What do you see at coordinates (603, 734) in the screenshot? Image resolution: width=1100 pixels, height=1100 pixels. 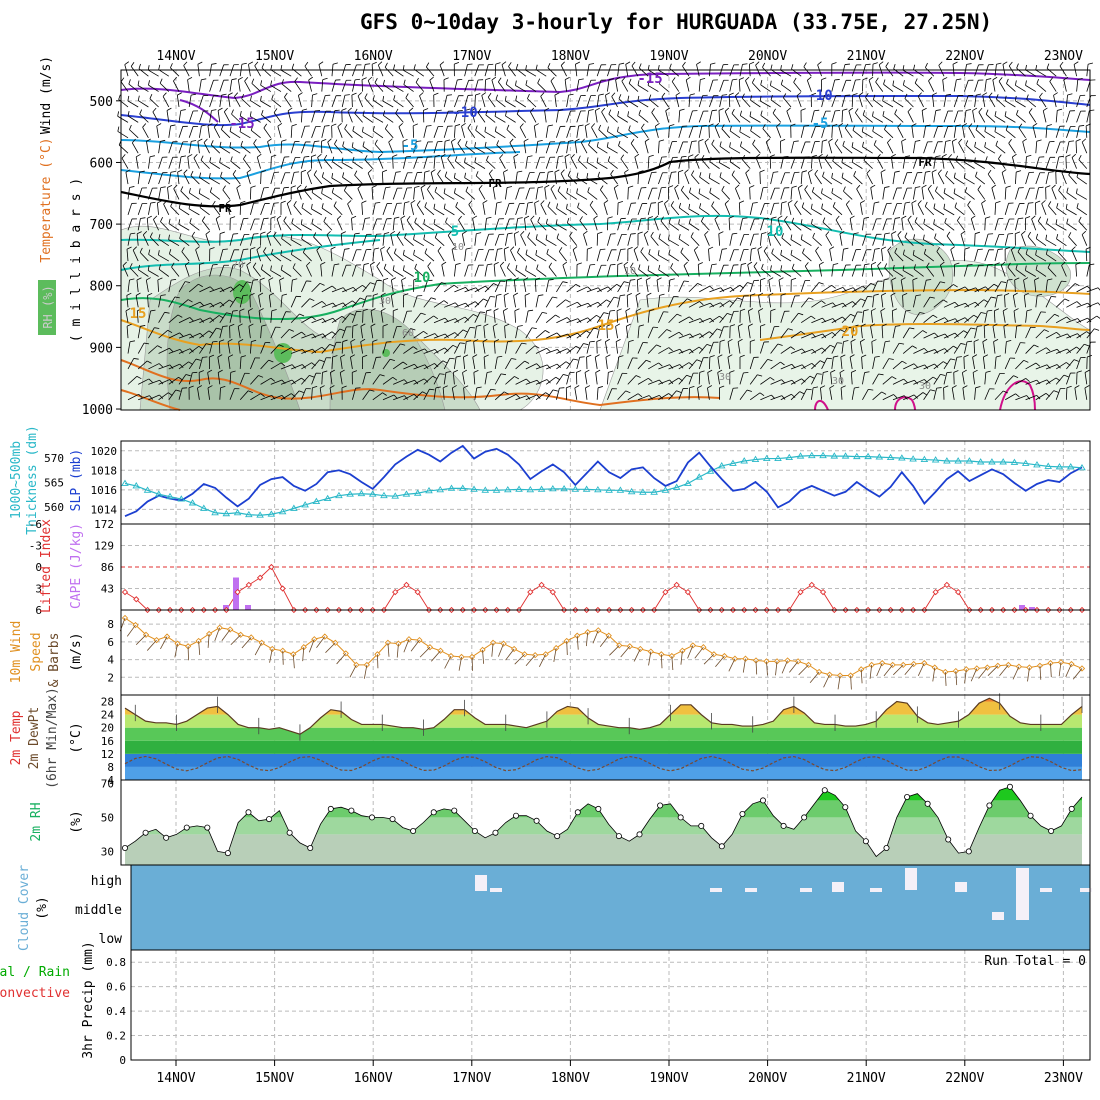 I see `t2-band` at bounding box center [603, 734].